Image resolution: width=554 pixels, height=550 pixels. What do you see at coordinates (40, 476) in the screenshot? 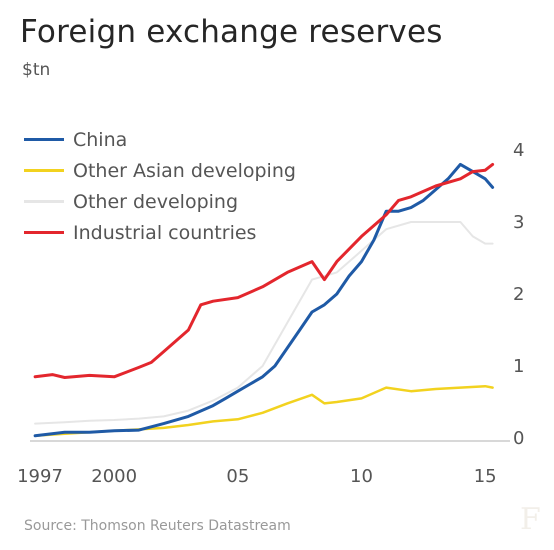
I see `x-tick-label: 1997` at bounding box center [40, 476].